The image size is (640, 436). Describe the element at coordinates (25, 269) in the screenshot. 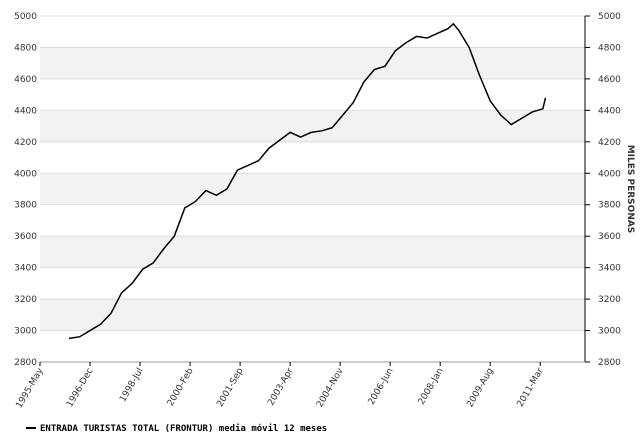

I see `y-tick-label: 3400` at that location.